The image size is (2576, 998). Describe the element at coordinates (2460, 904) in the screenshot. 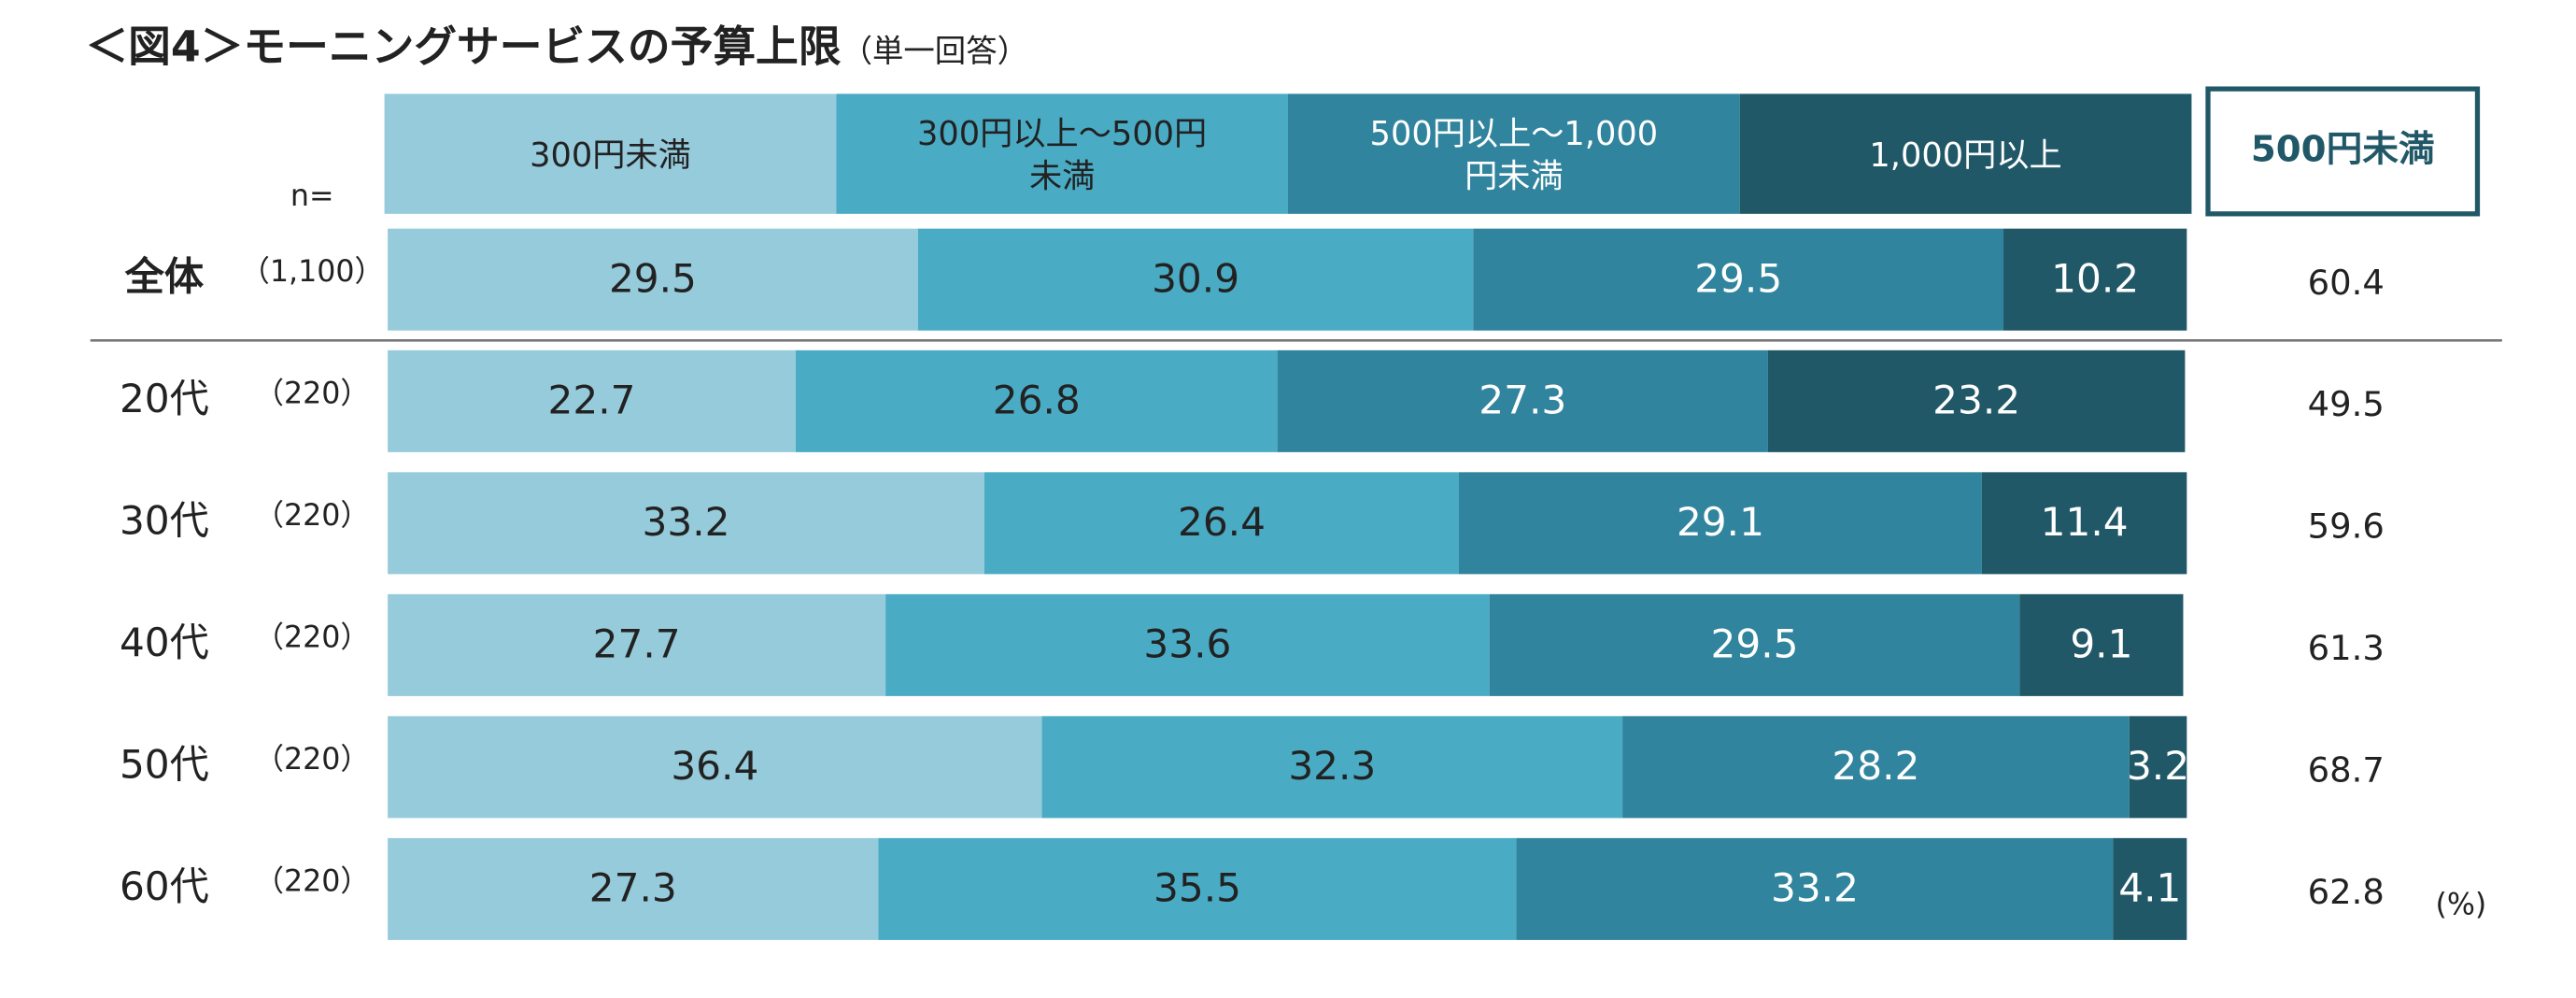

I see `unit-label: (%)` at that location.